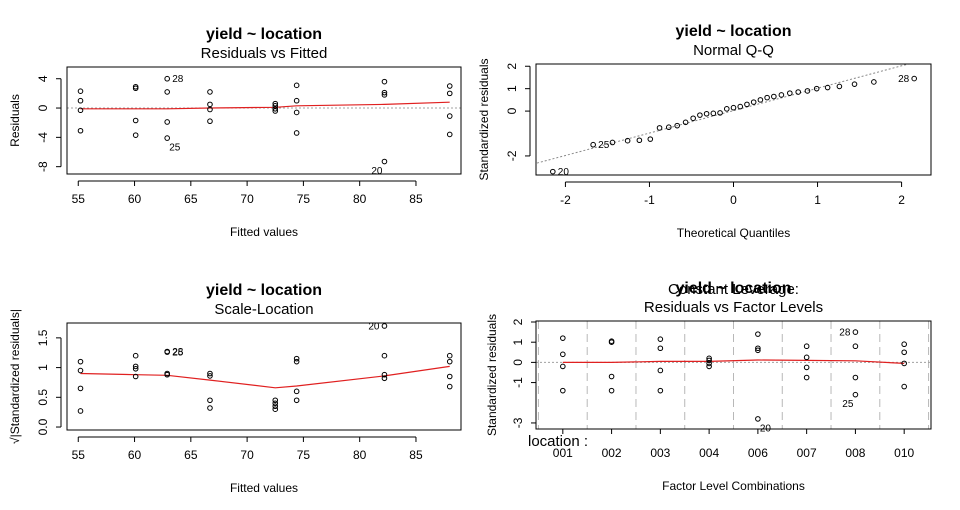  Describe the element at coordinates (612, 453) in the screenshot. I see `x-tick-label: 002` at that location.